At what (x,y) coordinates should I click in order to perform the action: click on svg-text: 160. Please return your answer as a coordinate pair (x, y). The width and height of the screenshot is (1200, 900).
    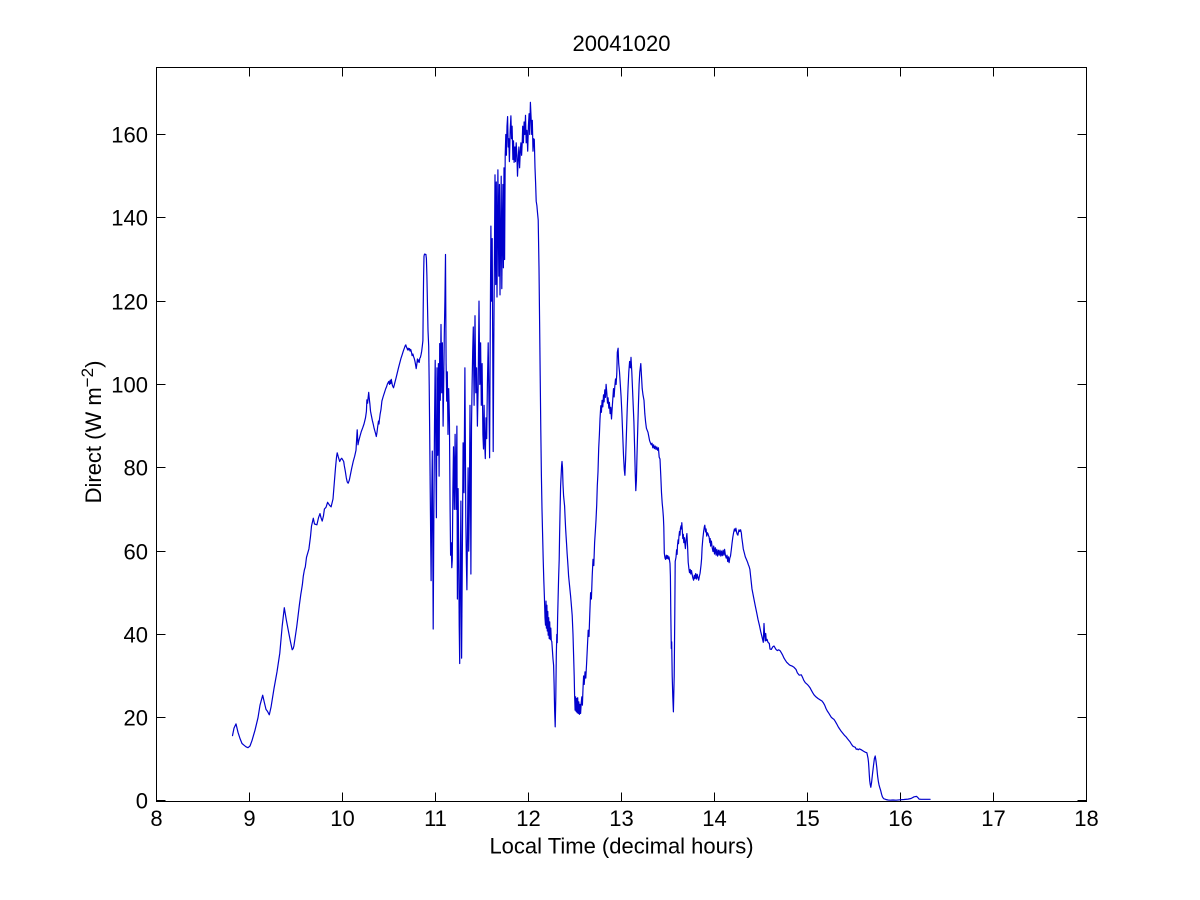
    Looking at the image, I should click on (129, 135).